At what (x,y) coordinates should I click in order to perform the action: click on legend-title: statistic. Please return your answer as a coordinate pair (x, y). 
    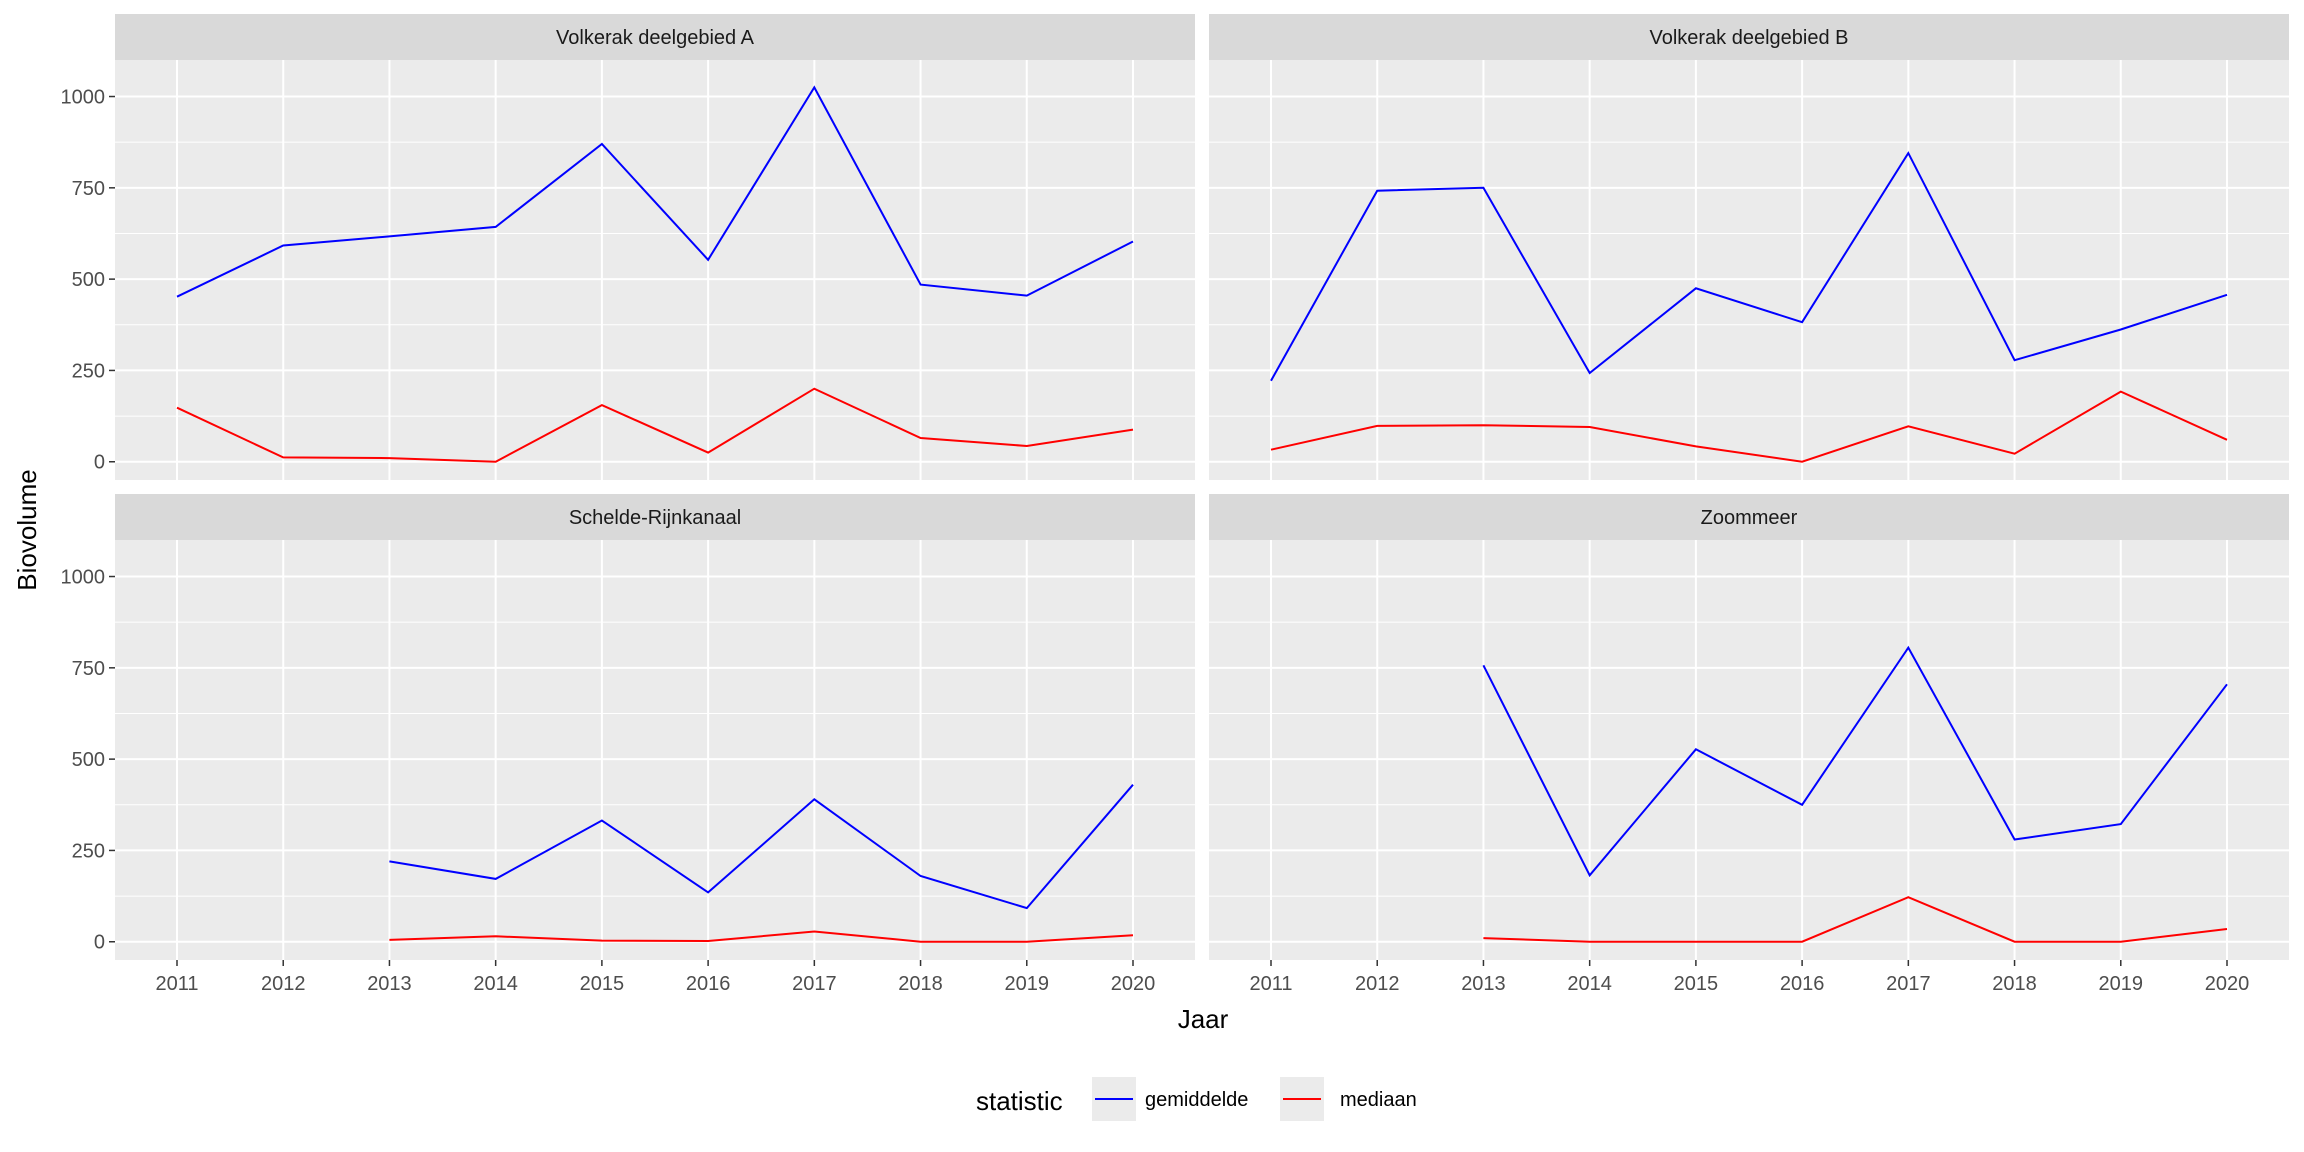
    Looking at the image, I should click on (1019, 1101).